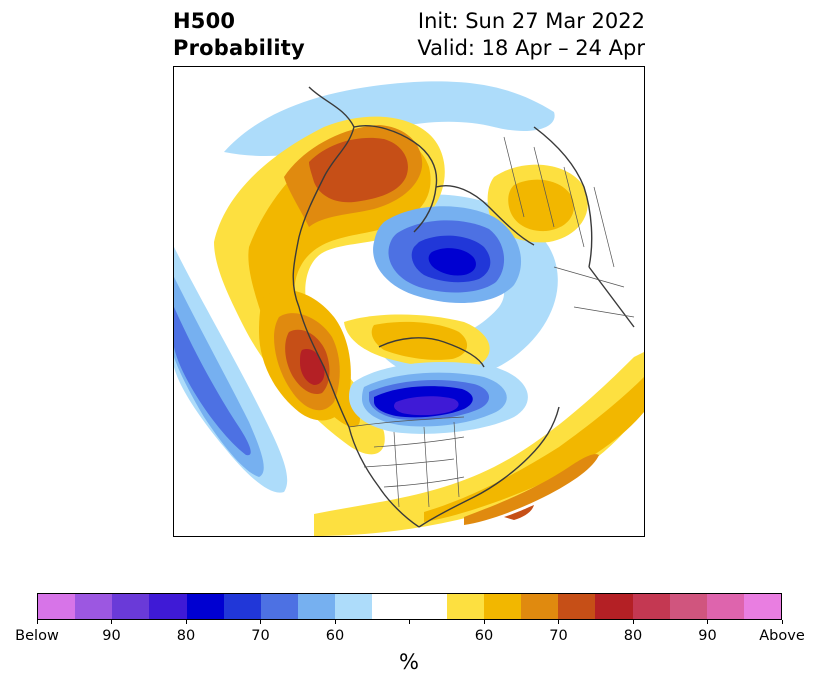  I want to click on above-70-northeast, so click(541, 205).